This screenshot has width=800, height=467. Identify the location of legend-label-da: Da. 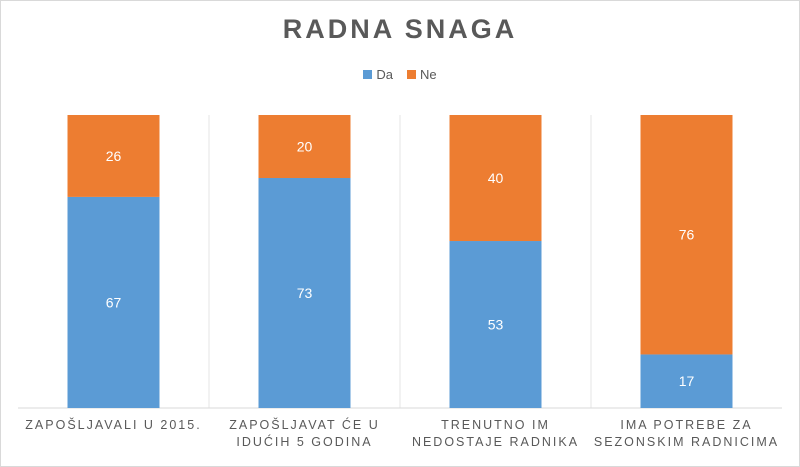
(384, 74).